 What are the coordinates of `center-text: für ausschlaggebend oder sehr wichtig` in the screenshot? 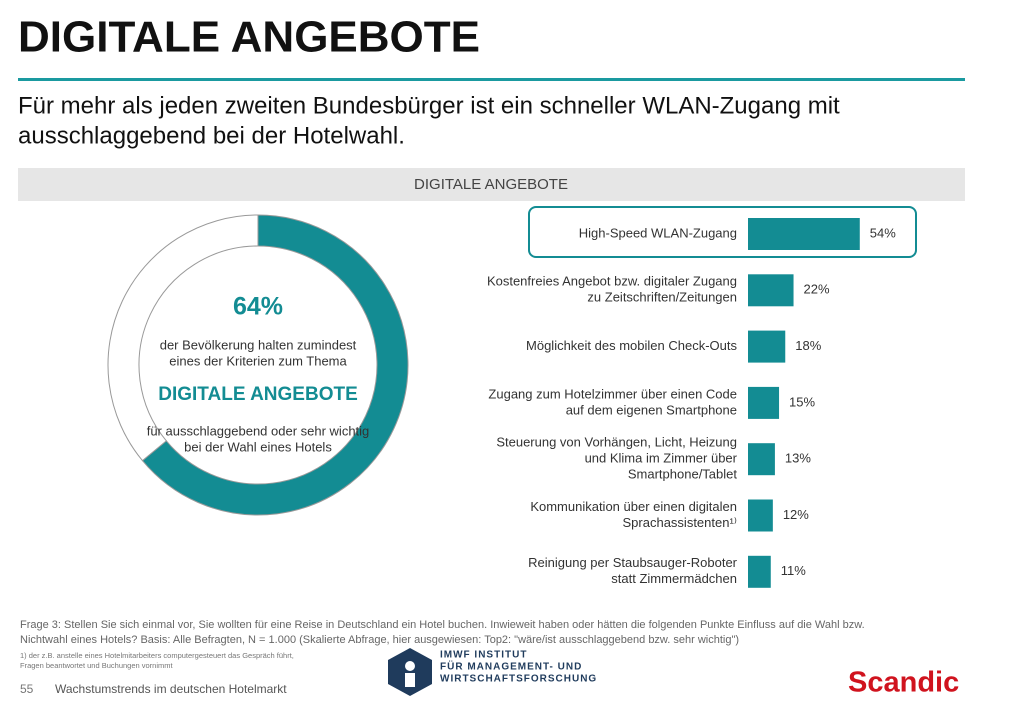 It's located at (258, 430).